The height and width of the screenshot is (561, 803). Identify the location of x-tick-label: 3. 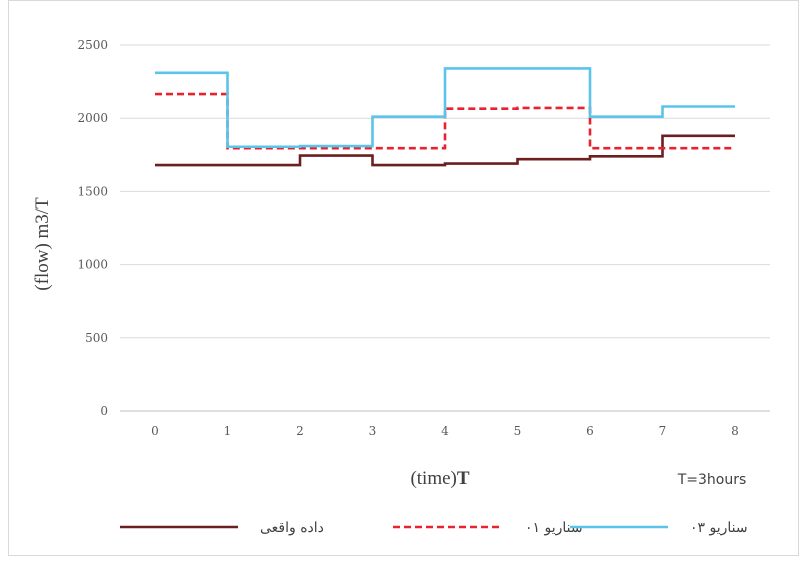
(373, 431).